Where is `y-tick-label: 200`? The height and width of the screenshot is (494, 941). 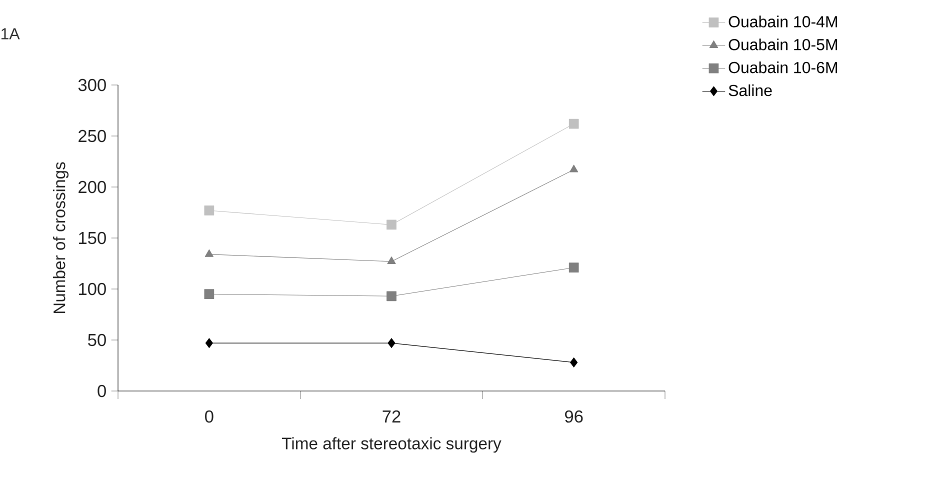
y-tick-label: 200 is located at coordinates (92, 187).